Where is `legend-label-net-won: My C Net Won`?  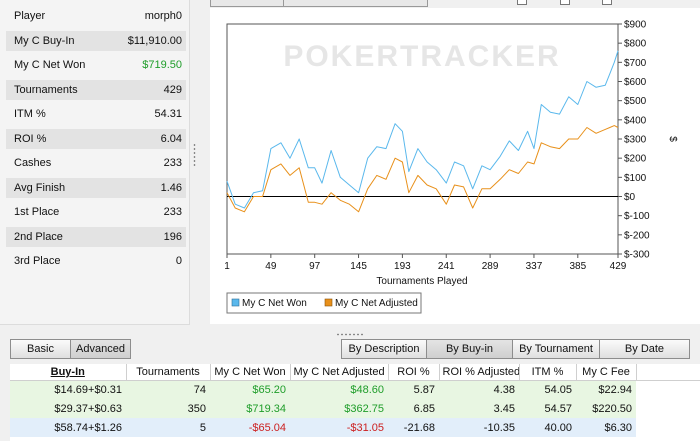 legend-label-net-won: My C Net Won is located at coordinates (274, 303).